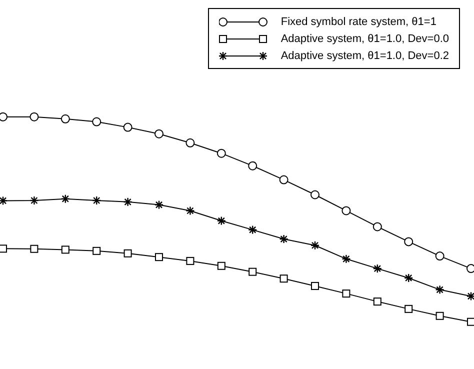  What do you see at coordinates (364, 38) in the screenshot?
I see `legend-label: Adaptive system, θ1=1.0, Dev=0.0` at bounding box center [364, 38].